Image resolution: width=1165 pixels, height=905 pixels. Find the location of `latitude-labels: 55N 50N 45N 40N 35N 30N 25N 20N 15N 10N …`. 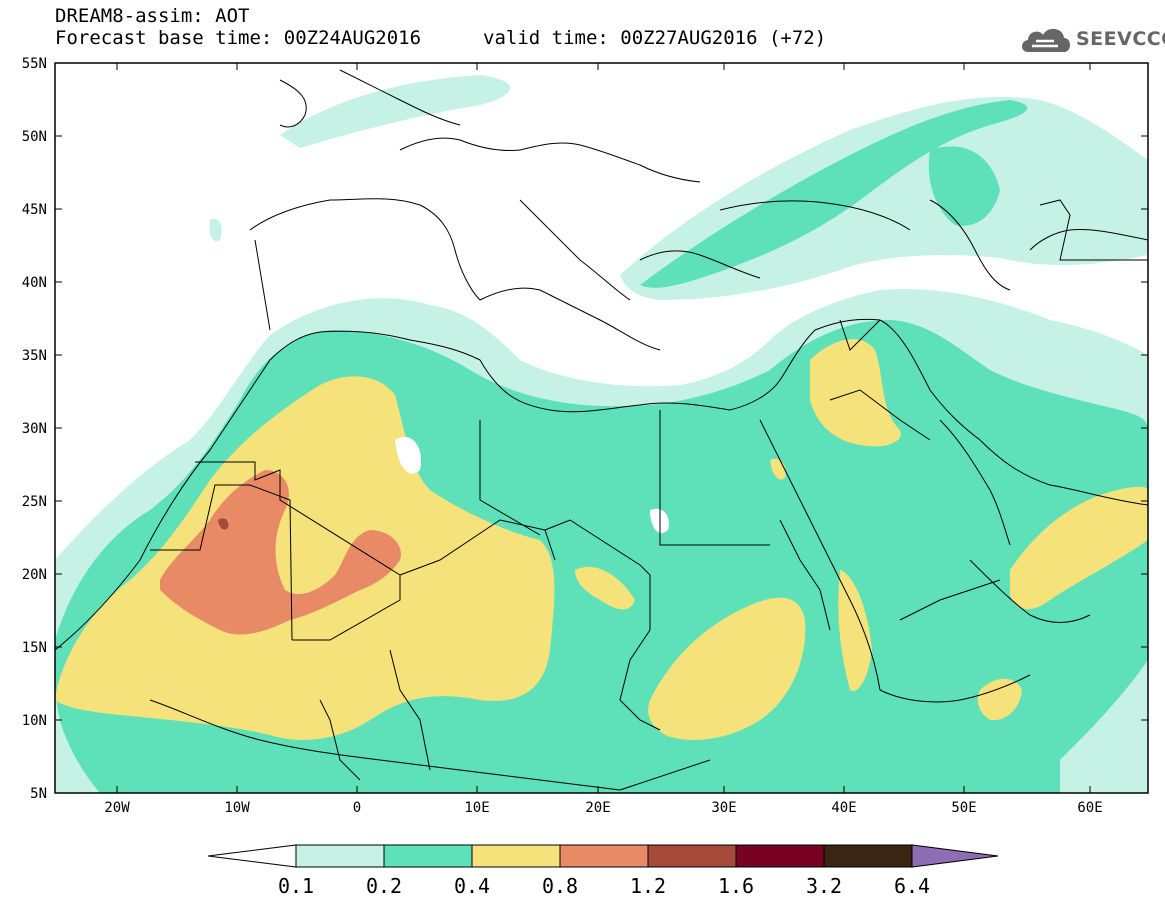

latitude-labels: 55N 50N 45N 40N 35N 30N 25N 20N 15N 10N … is located at coordinates (34, 429).